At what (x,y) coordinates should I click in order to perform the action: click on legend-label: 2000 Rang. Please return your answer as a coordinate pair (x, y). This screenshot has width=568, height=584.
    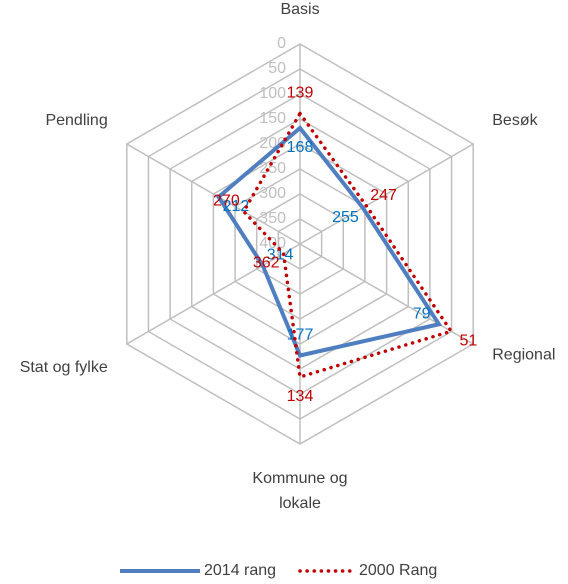
    Looking at the image, I should click on (398, 570).